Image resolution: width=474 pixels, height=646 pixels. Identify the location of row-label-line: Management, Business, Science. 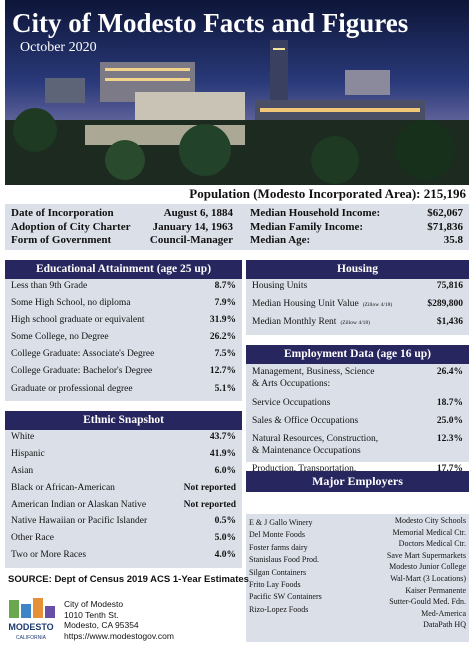
(313, 372).